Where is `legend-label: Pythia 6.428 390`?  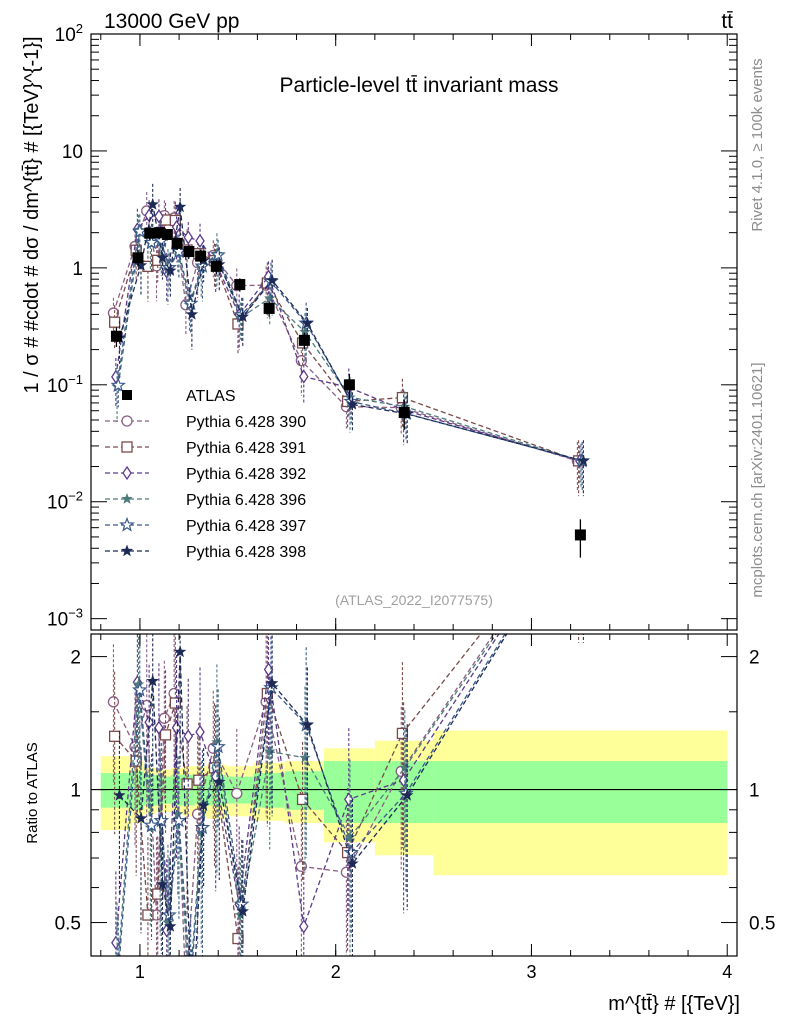 legend-label: Pythia 6.428 390 is located at coordinates (246, 422).